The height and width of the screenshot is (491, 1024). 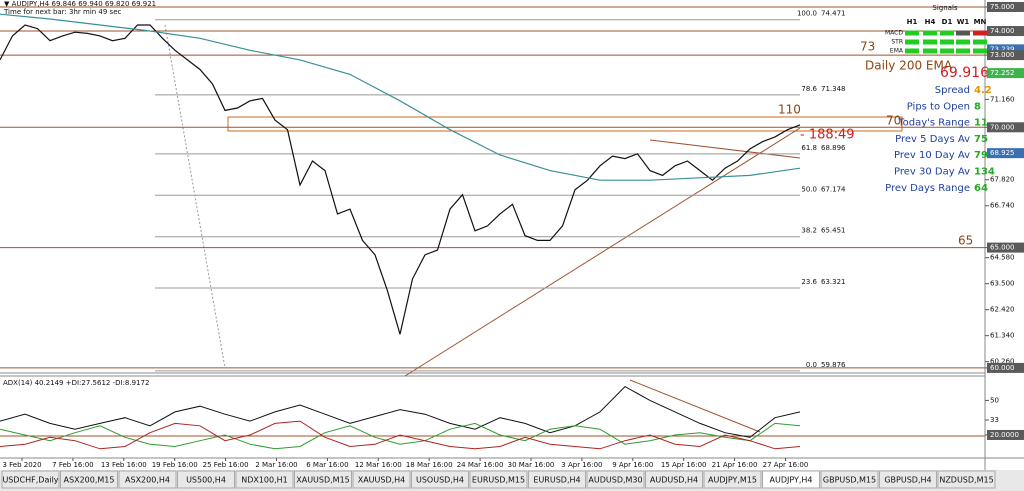 What do you see at coordinates (809, 148) in the screenshot?
I see `fib-ratio: 61.8` at bounding box center [809, 148].